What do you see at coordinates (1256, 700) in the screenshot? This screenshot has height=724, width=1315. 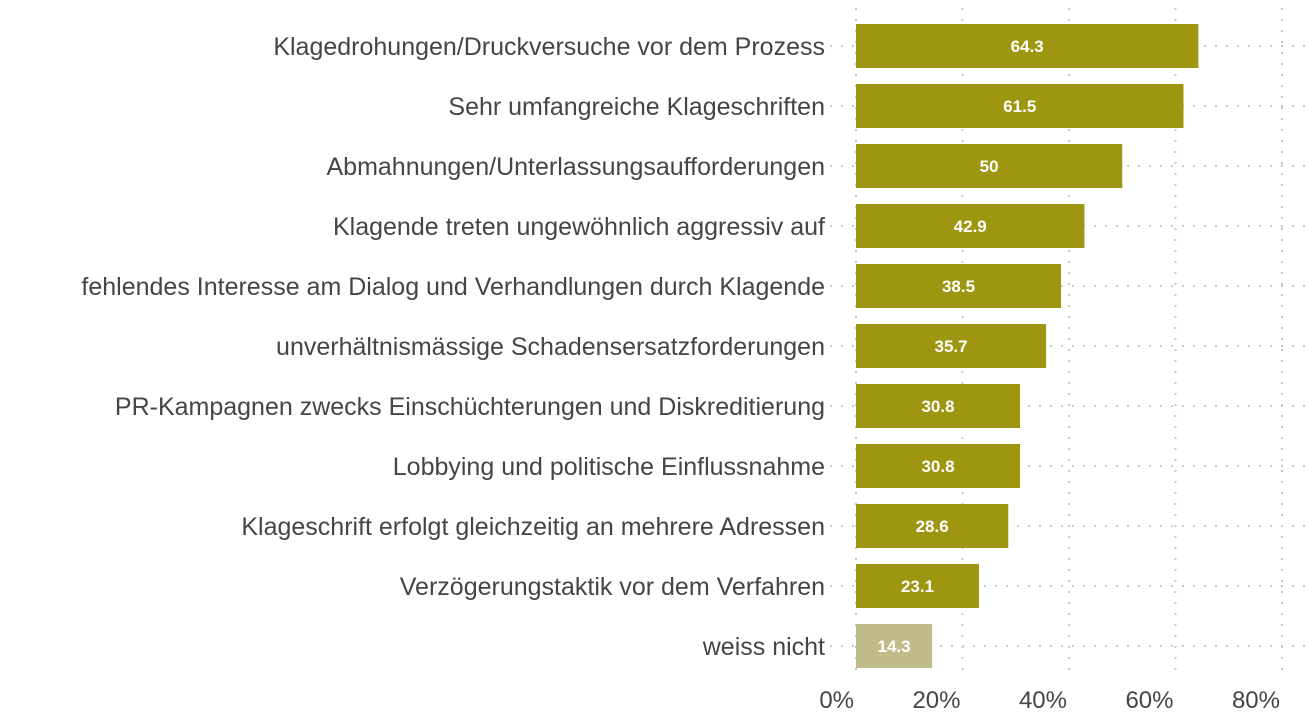 I see `x-tick-label: 80%` at bounding box center [1256, 700].